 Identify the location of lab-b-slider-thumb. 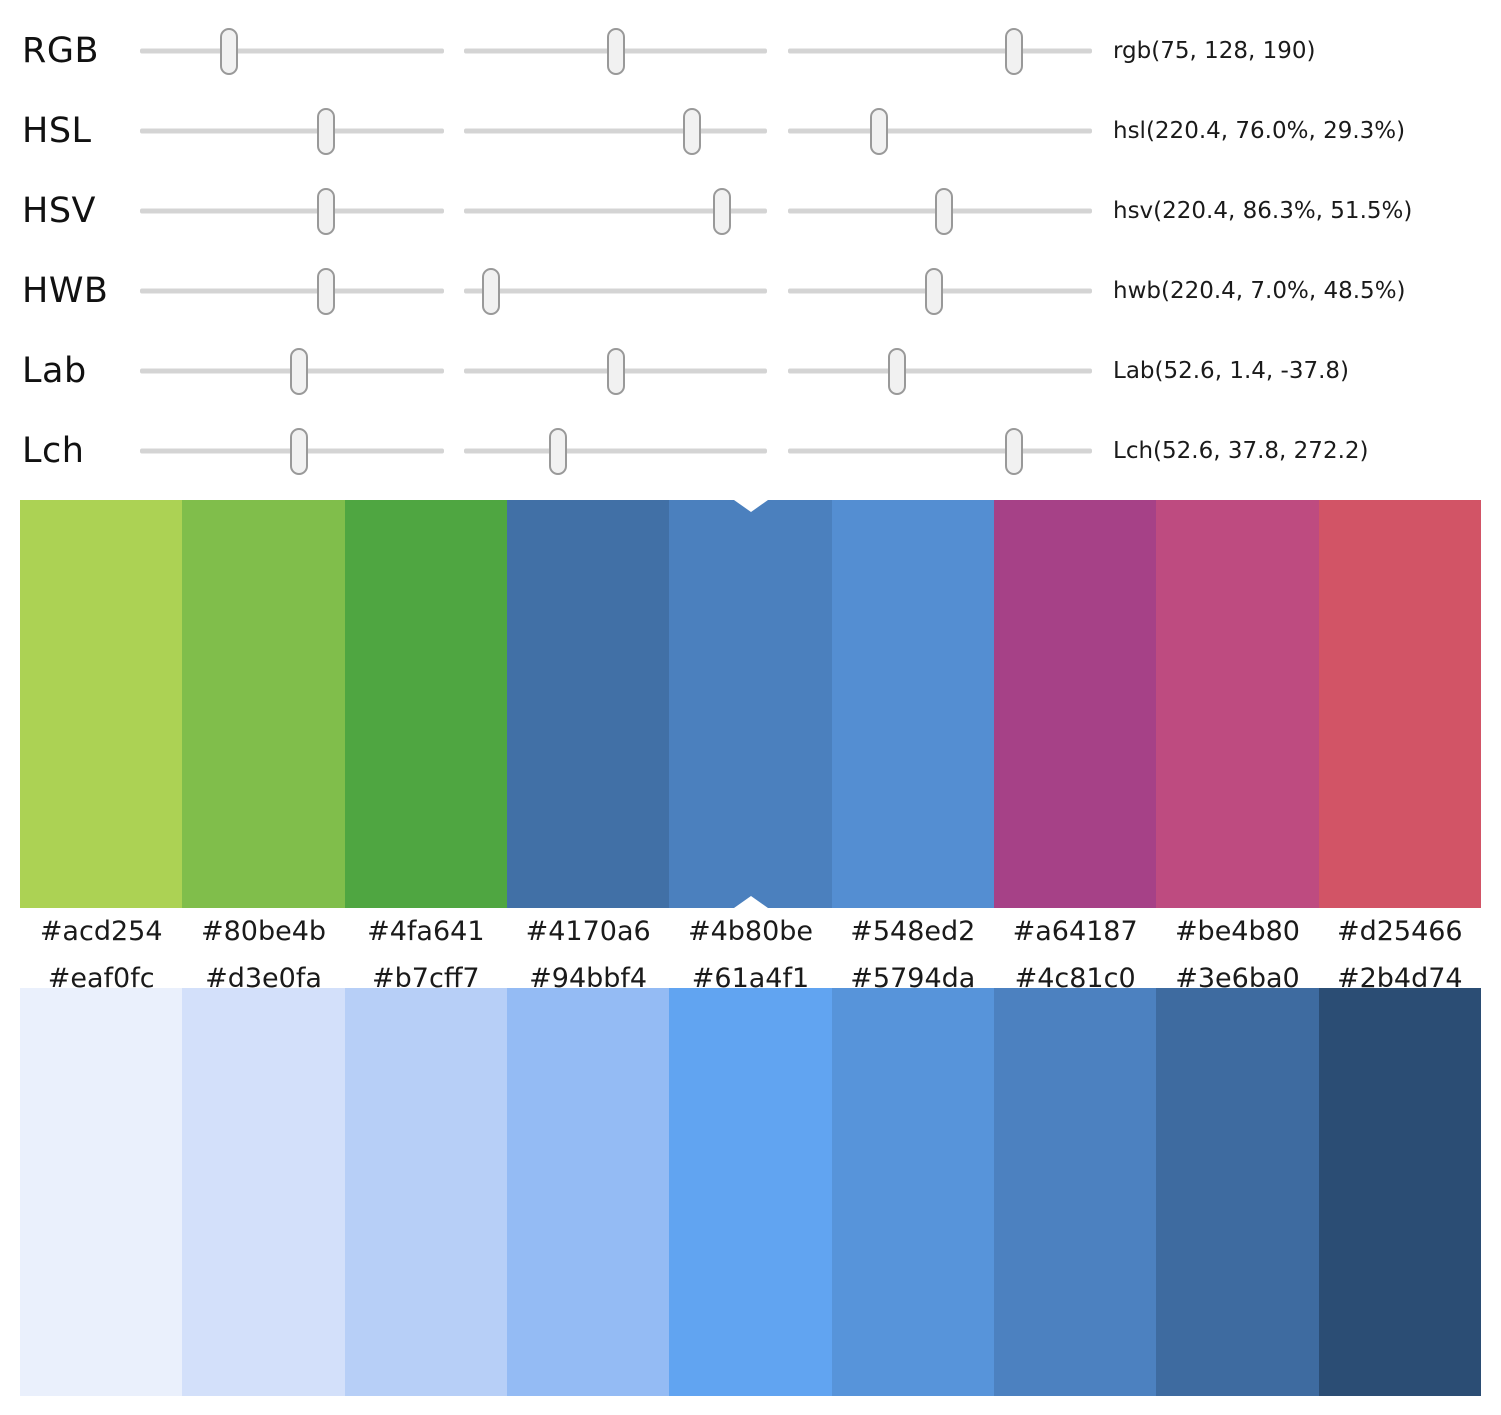
(896, 371).